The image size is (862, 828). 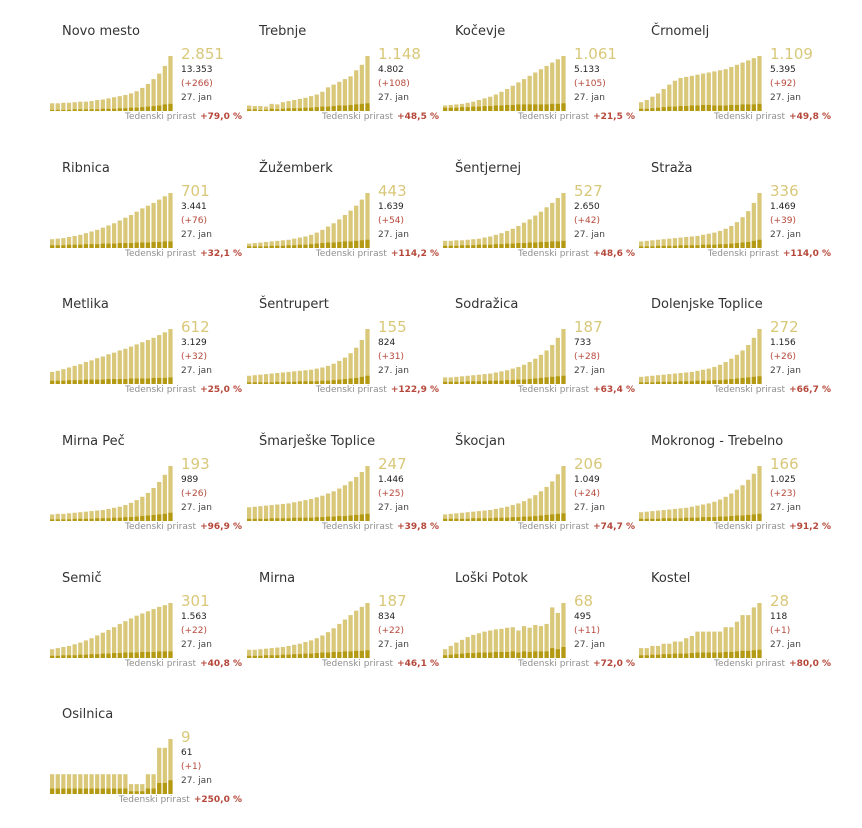 I want to click on weekly-growth-value: +250,0 %, so click(x=217, y=800).